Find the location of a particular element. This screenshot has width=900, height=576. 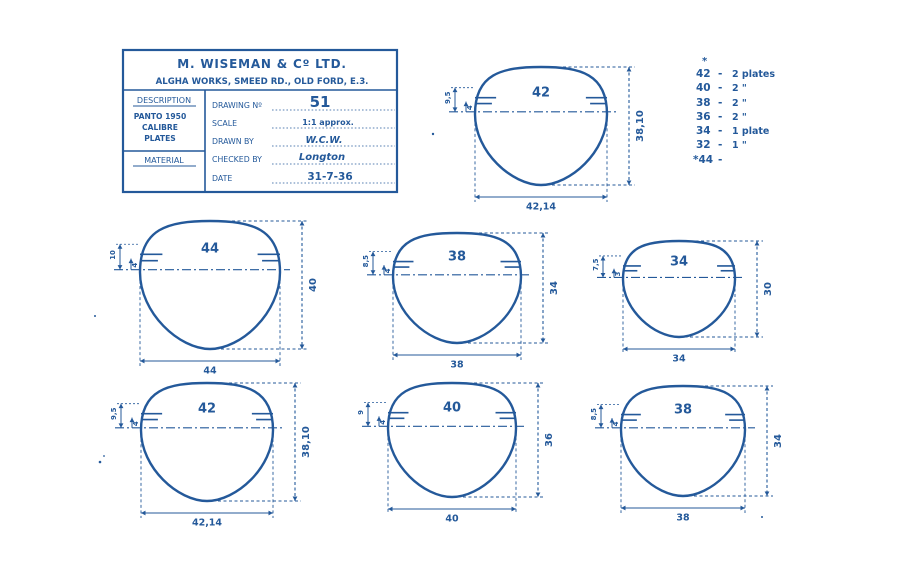

field-label-date: DATE is located at coordinates (222, 178).